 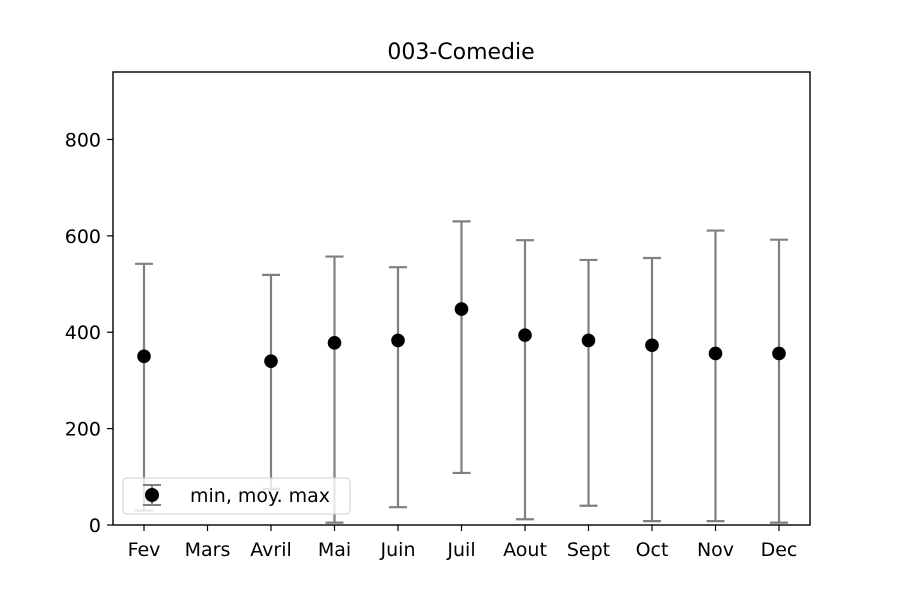 I want to click on x-tick-label: Fev, so click(x=144, y=550).